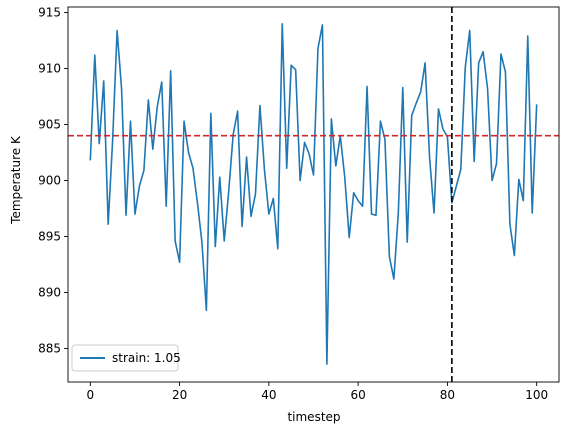 The width and height of the screenshot is (571, 437). What do you see at coordinates (49, 236) in the screenshot?
I see `y-tick-label: 895` at bounding box center [49, 236].